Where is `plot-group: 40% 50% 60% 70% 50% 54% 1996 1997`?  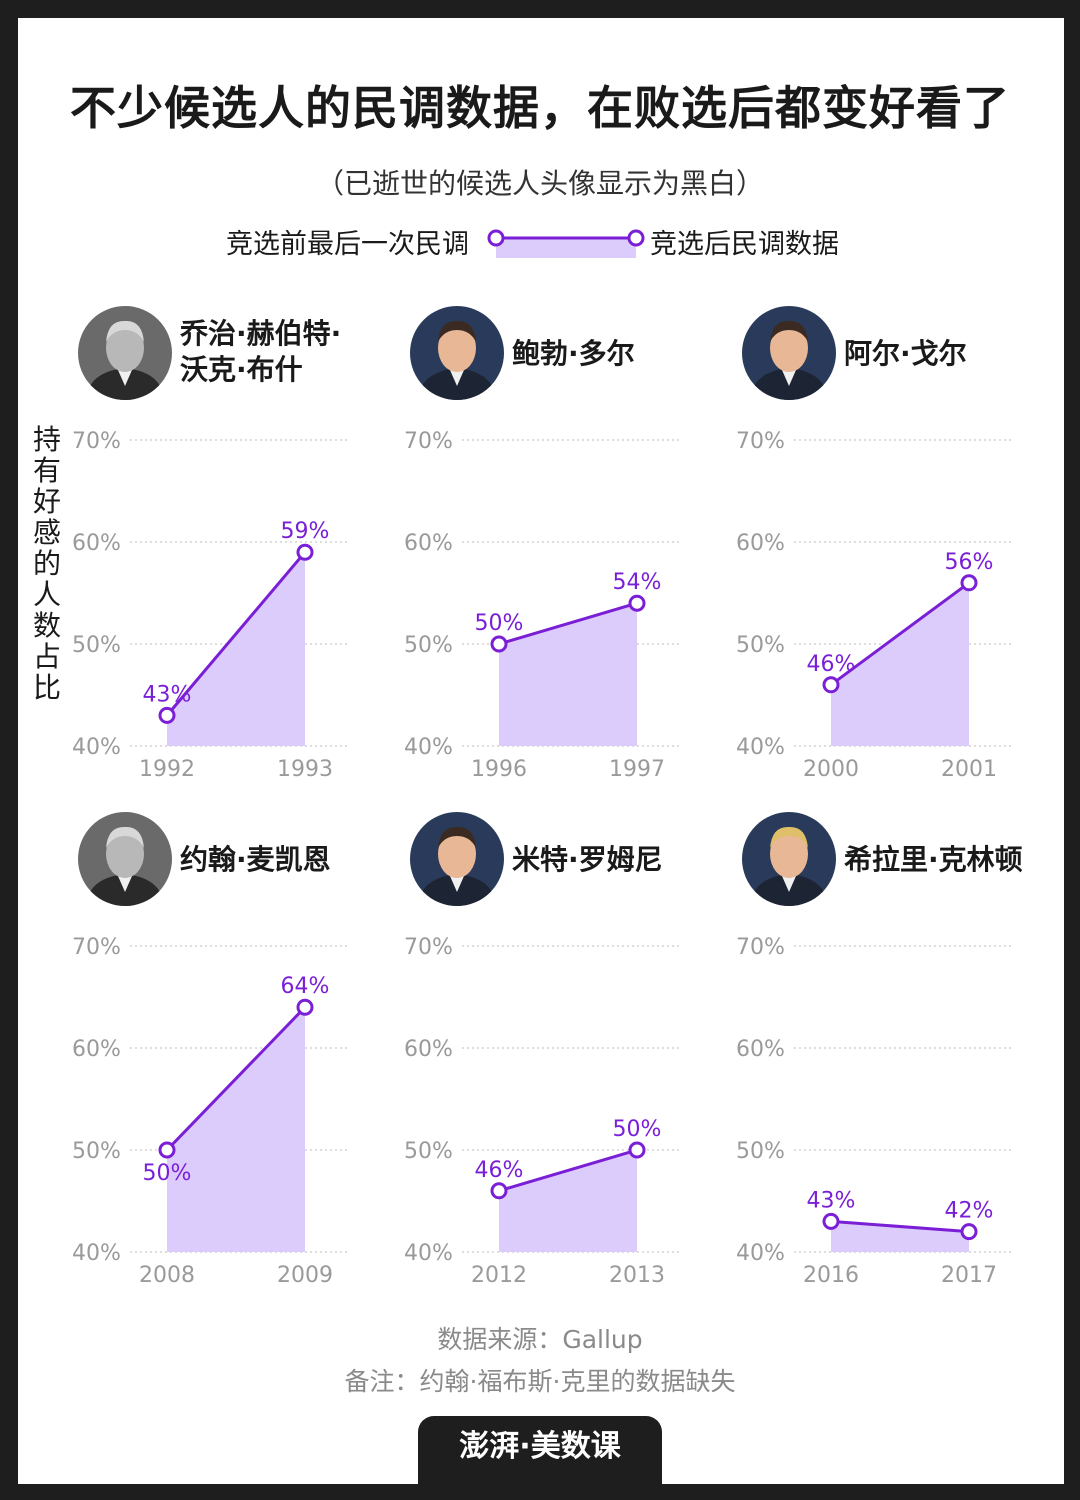 plot-group: 40% 50% 60% 70% 50% 54% 1996 1997 is located at coordinates (542, 605).